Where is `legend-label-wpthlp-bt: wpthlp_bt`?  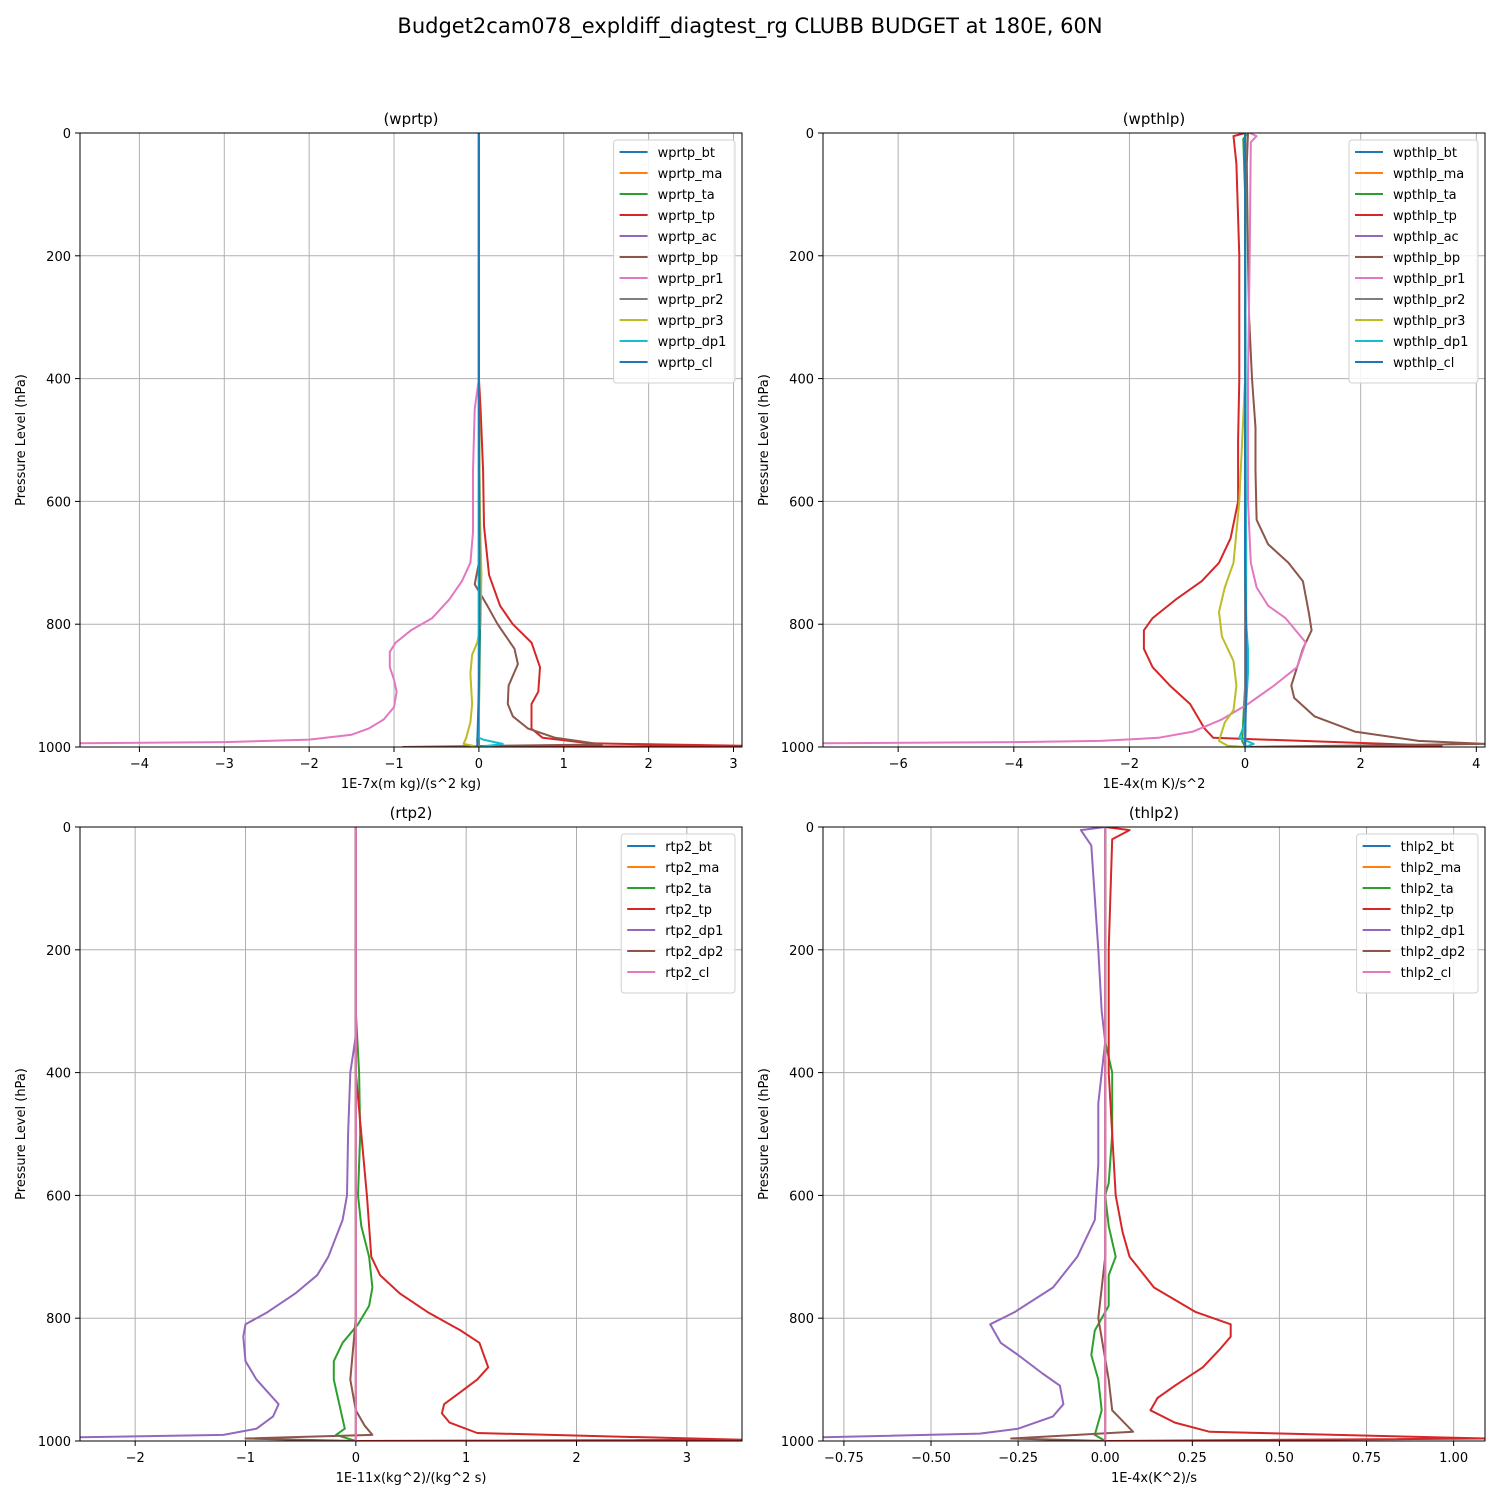
legend-label-wpthlp-bt: wpthlp_bt is located at coordinates (1425, 153).